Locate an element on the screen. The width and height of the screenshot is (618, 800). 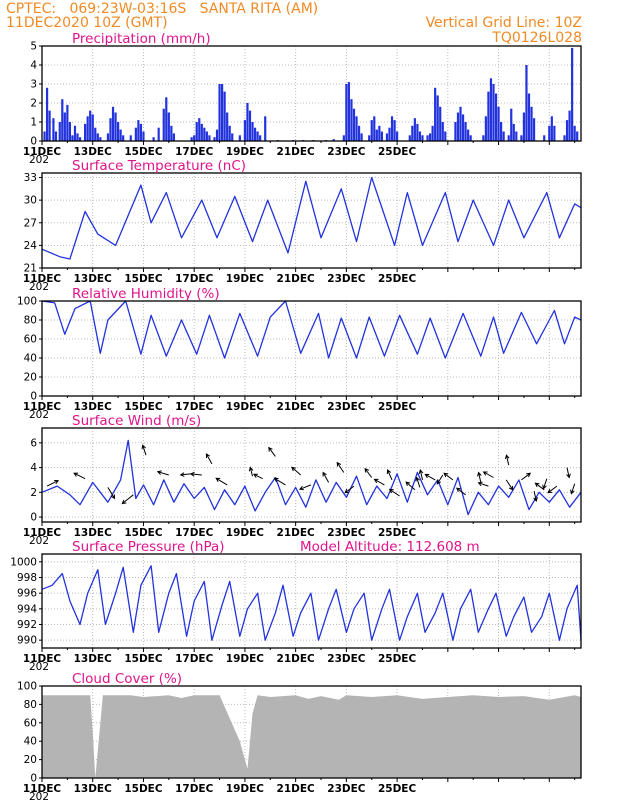
y-tick-label: 998 is located at coordinates (27, 578).